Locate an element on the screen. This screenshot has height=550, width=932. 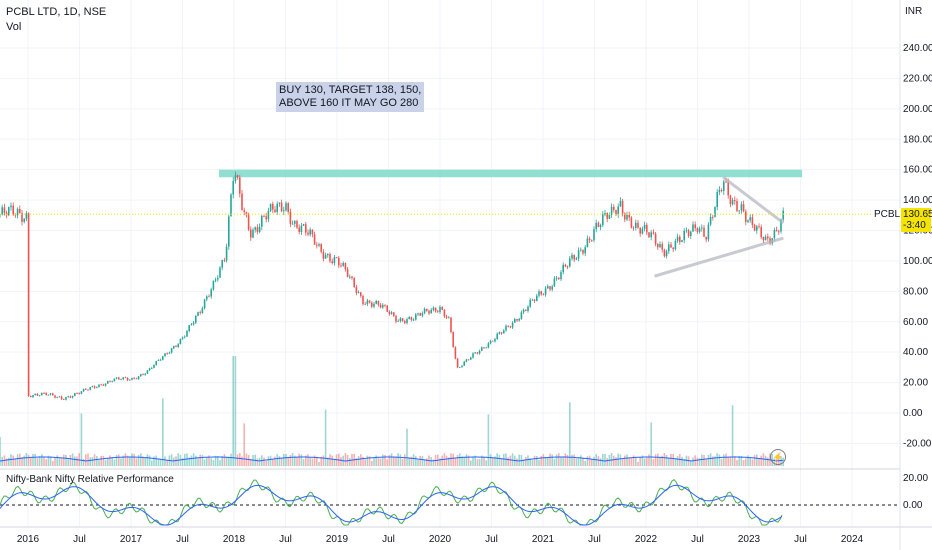
indicator-label: Nifty-Bank Nifty Relative Performance is located at coordinates (90, 479).